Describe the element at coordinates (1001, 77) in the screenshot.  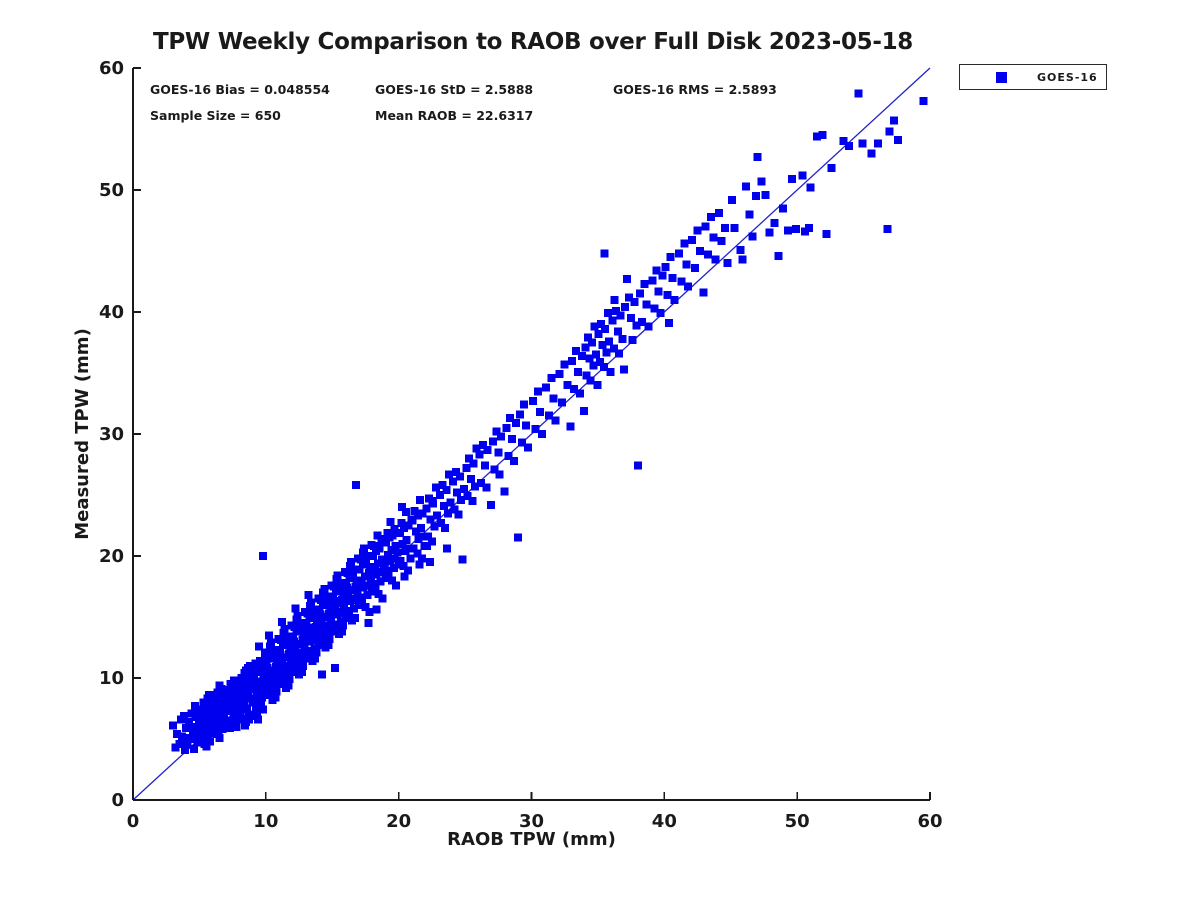
I see `legend-square-marker-icon` at that location.